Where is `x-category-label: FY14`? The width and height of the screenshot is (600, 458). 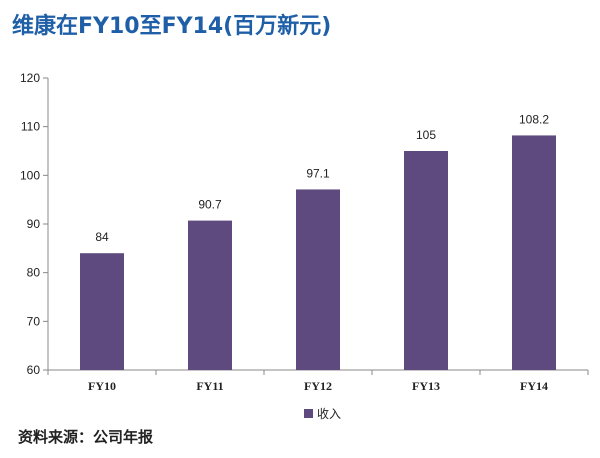 x-category-label: FY14 is located at coordinates (534, 386).